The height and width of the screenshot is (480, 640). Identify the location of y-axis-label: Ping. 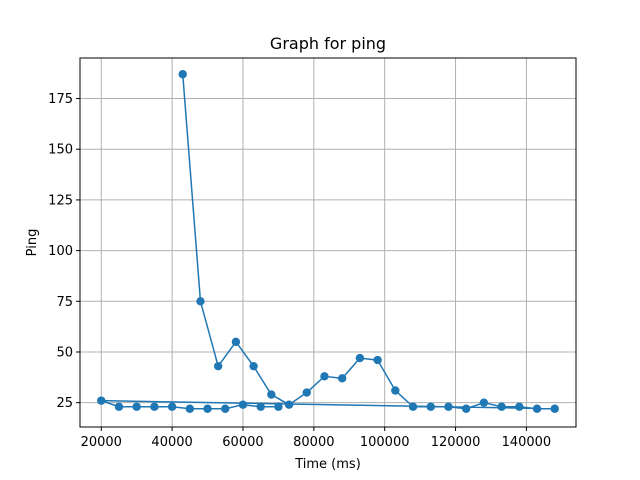
(32, 243).